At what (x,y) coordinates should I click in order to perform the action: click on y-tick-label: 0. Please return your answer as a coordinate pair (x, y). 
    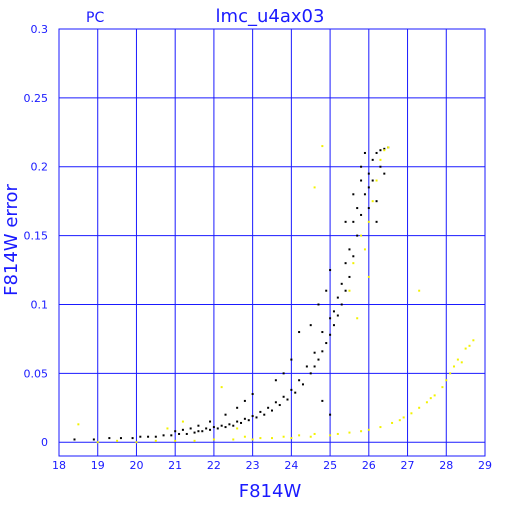
    Looking at the image, I should click on (44, 442).